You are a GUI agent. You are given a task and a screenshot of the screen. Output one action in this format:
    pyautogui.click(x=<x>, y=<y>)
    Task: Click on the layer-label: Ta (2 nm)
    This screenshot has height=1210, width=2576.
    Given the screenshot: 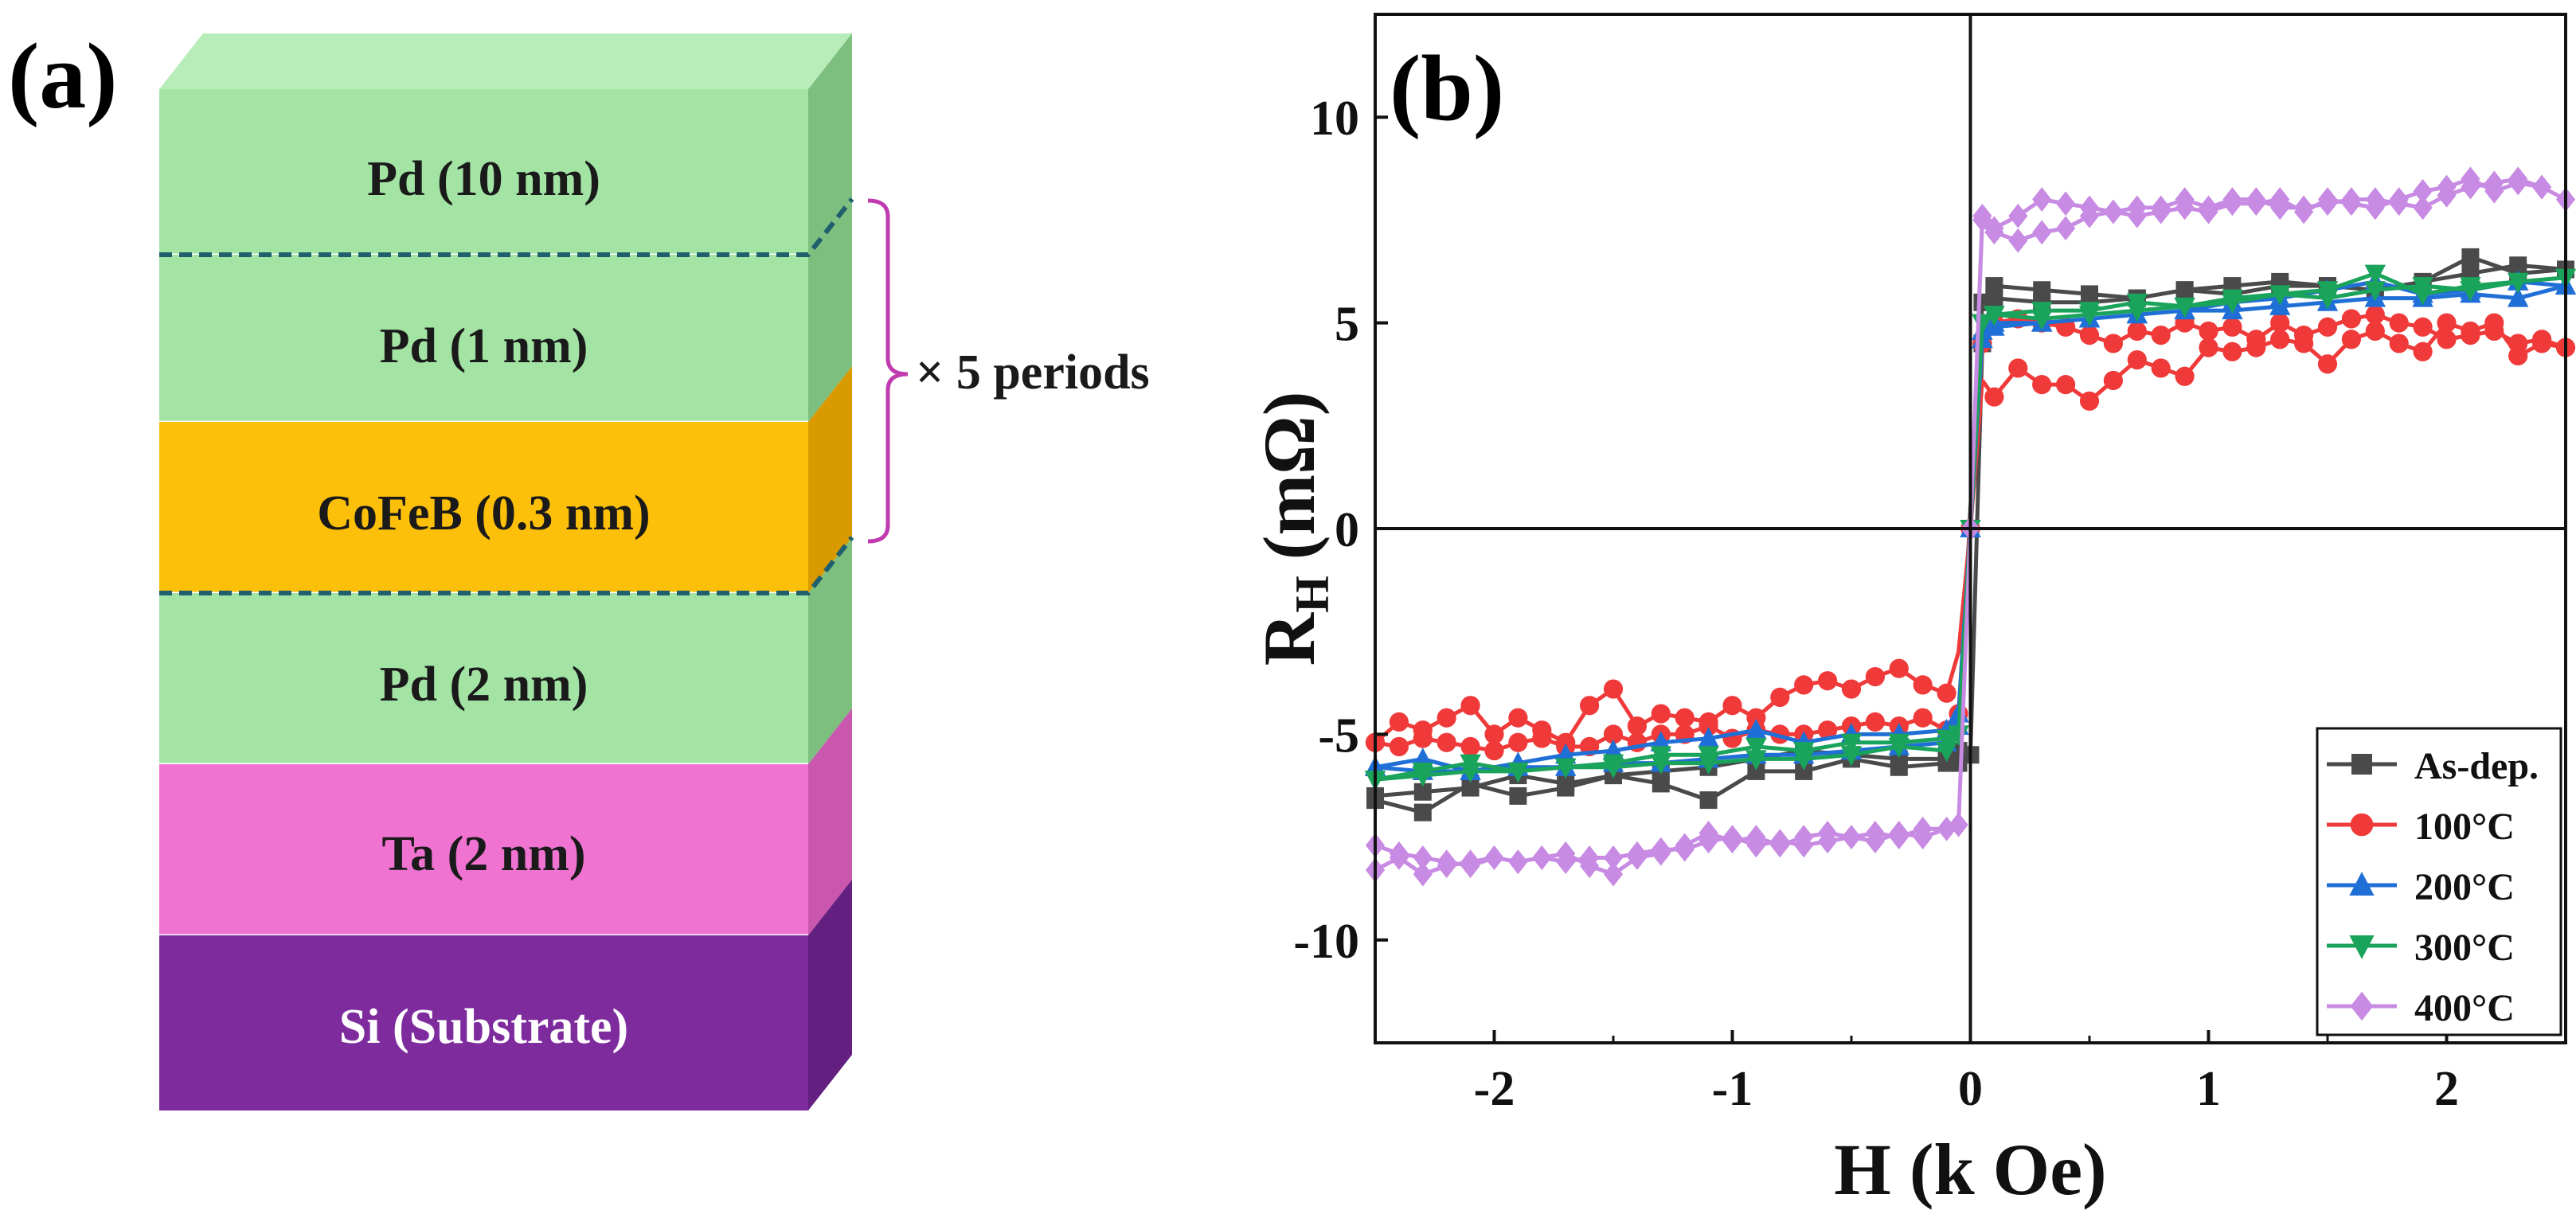 What is the action you would take?
    pyautogui.click(x=483, y=854)
    